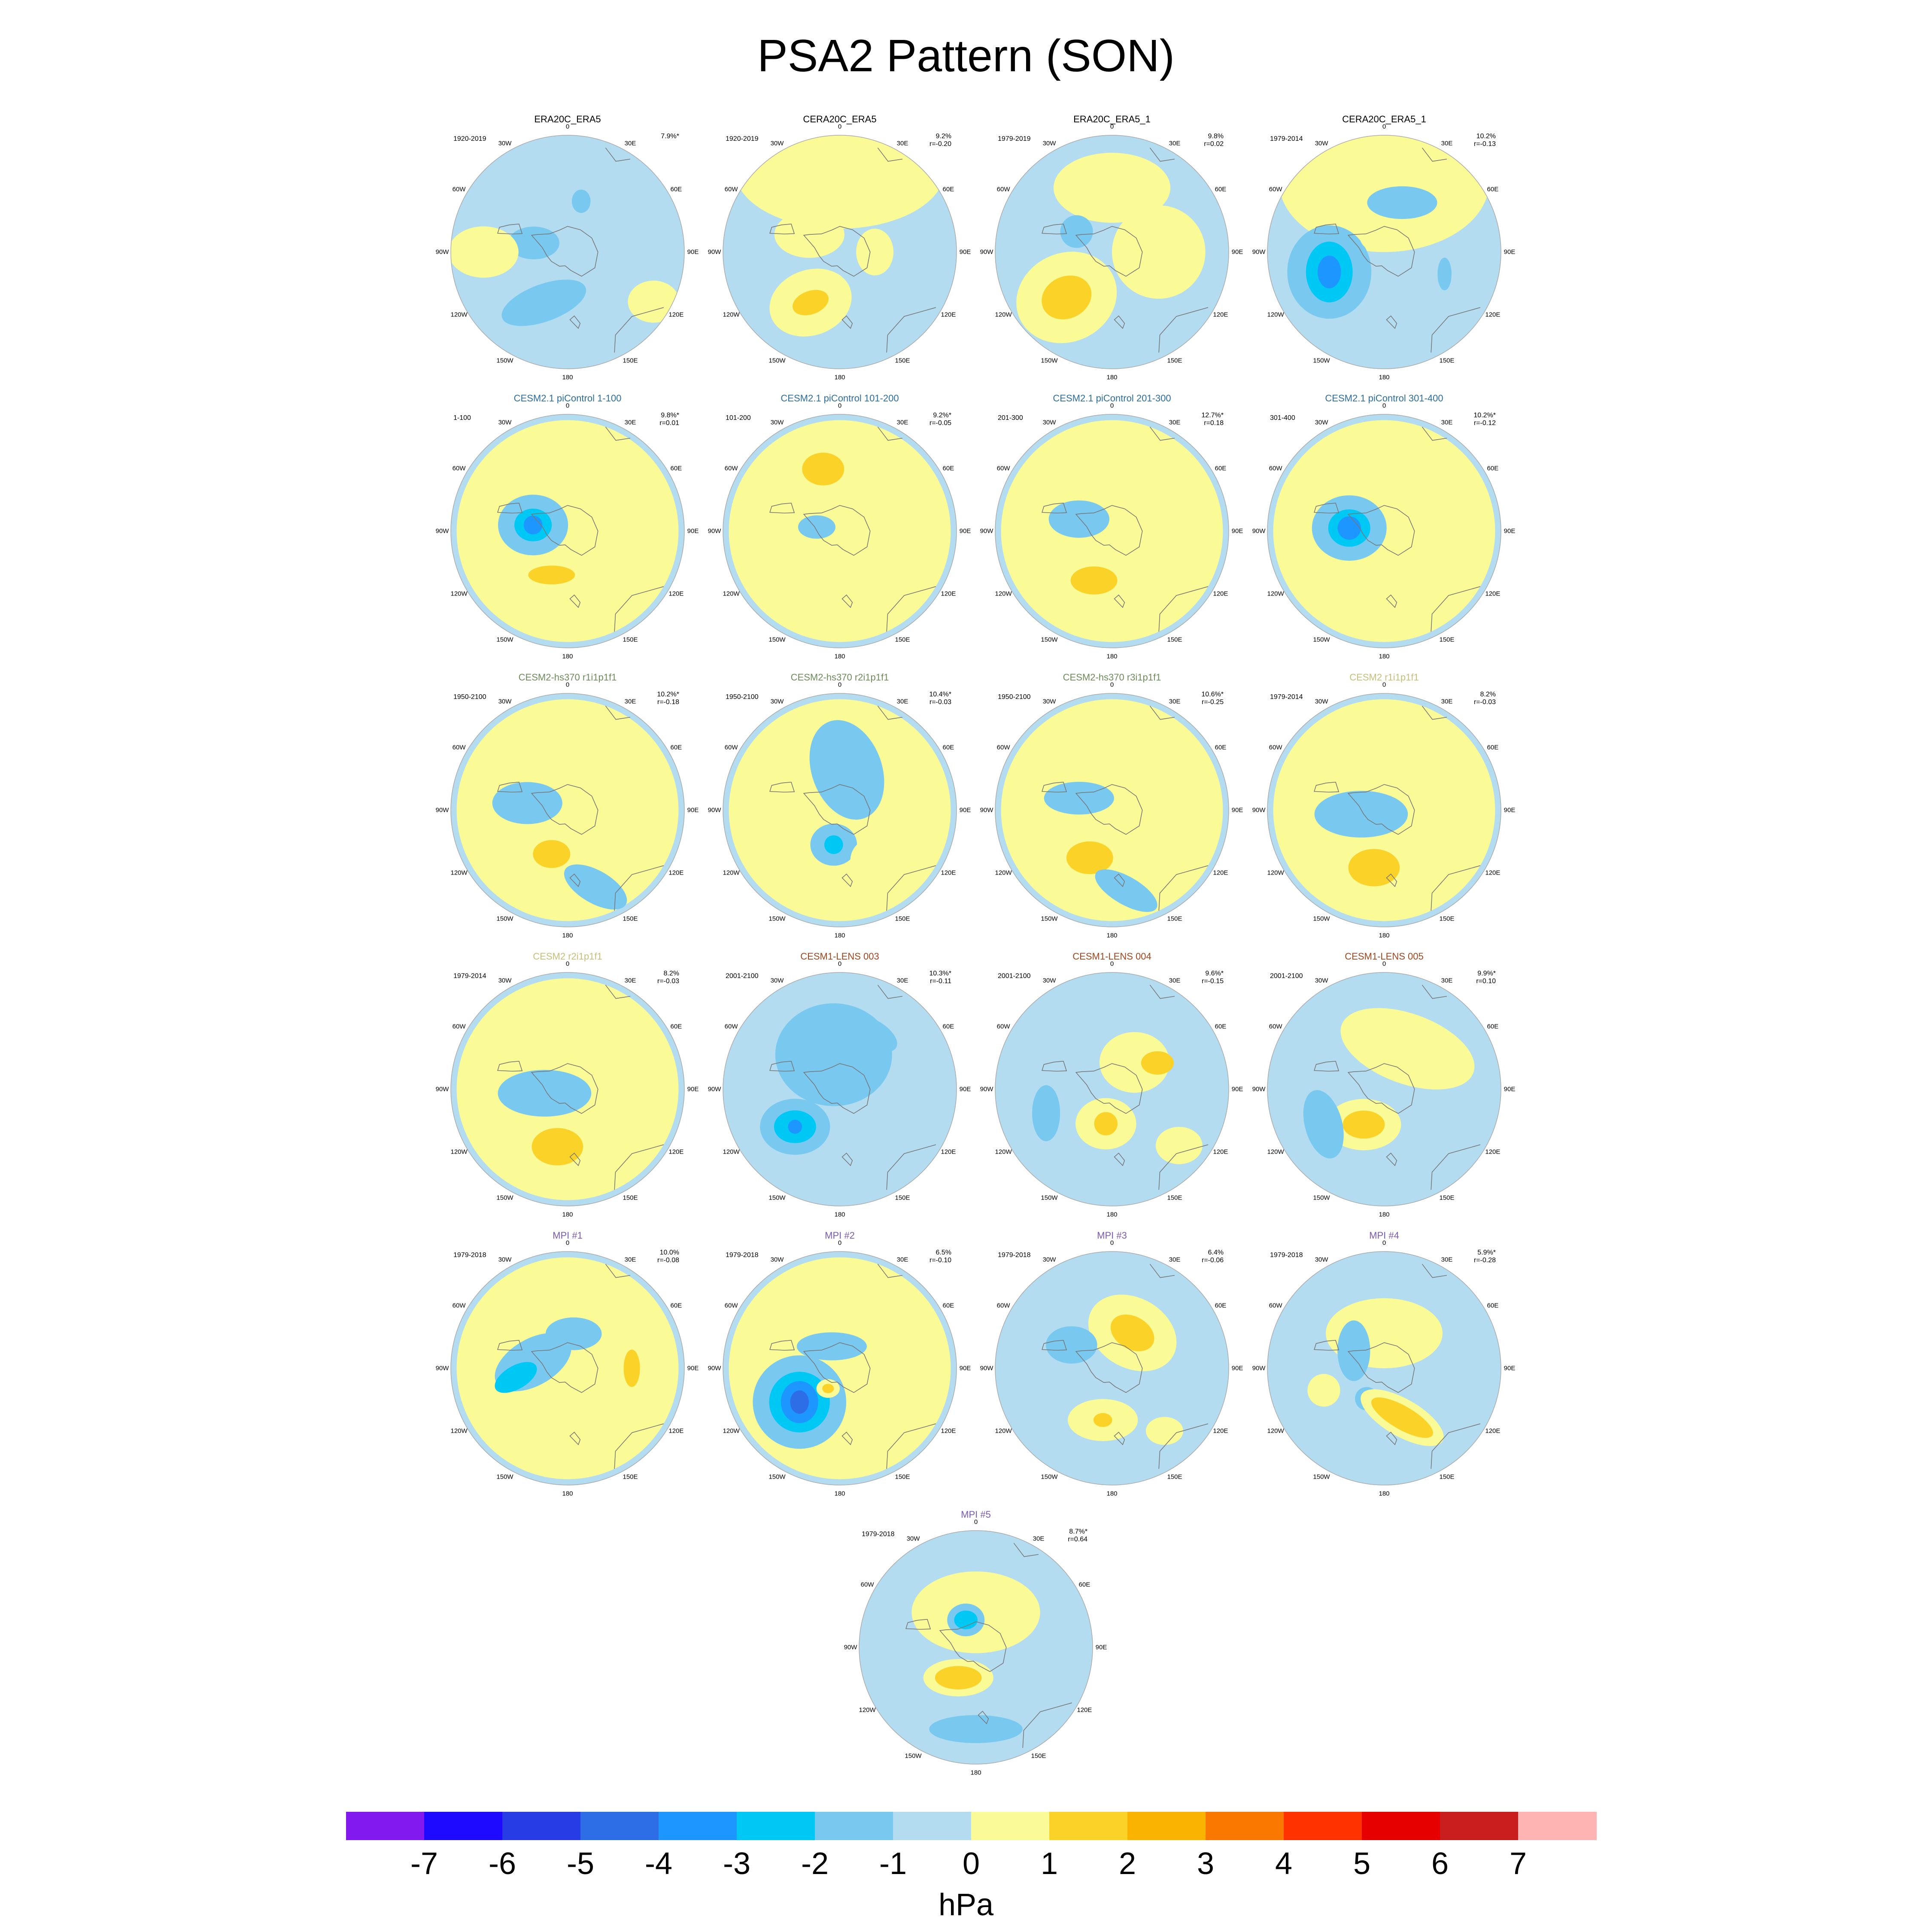 Image resolution: width=1932 pixels, height=1932 pixels. What do you see at coordinates (914, 1756) in the screenshot?
I see `longitude-label: 150W` at bounding box center [914, 1756].